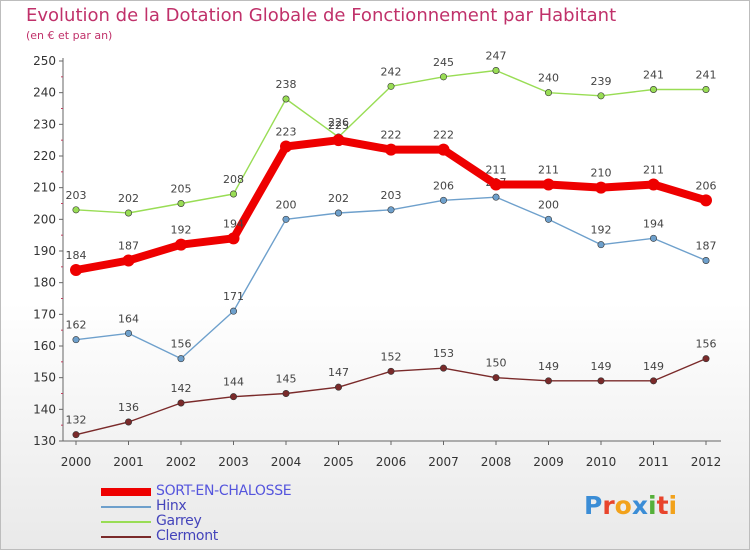 Image resolution: width=750 pixels, height=550 pixels. Describe the element at coordinates (286, 84) in the screenshot. I see `data-label: 238` at that location.